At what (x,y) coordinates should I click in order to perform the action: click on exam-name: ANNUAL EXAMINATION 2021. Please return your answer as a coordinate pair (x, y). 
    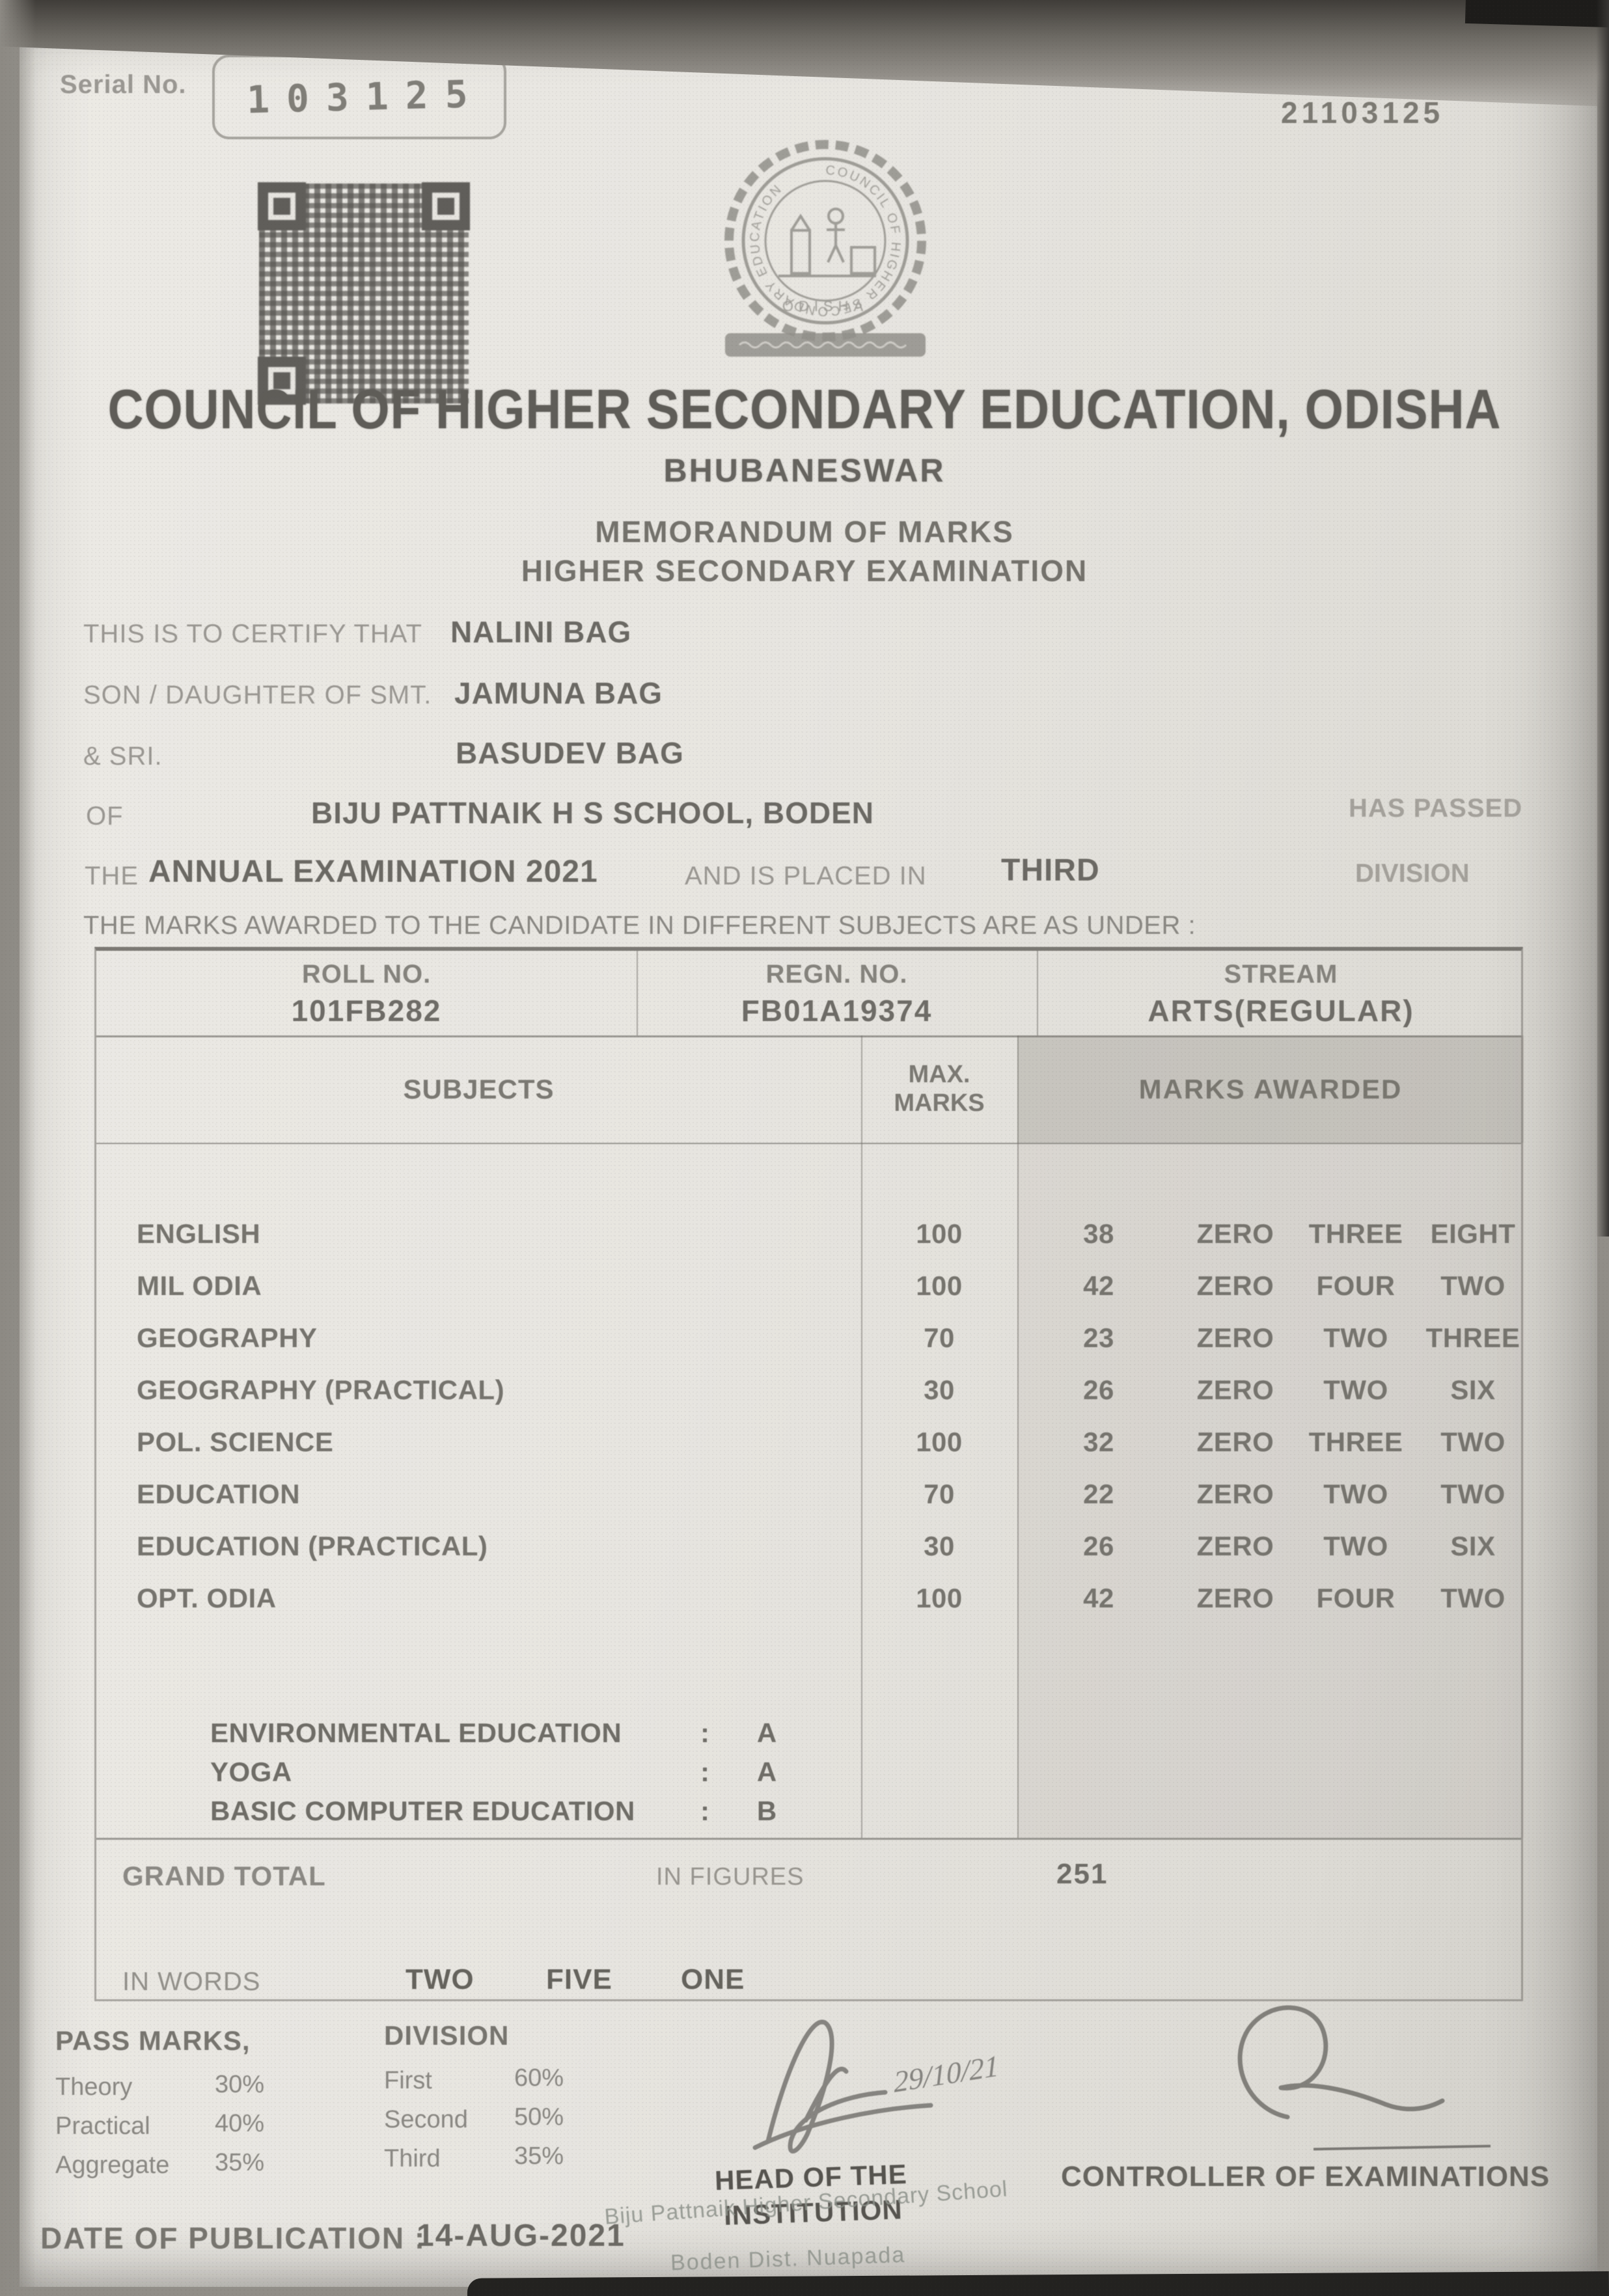
    Looking at the image, I should click on (373, 872).